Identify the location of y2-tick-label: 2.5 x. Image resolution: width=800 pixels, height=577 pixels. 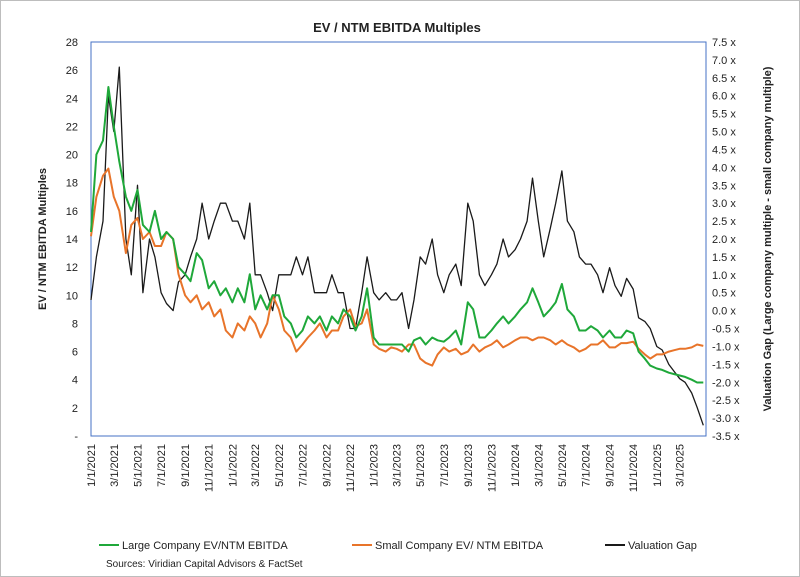
(724, 222).